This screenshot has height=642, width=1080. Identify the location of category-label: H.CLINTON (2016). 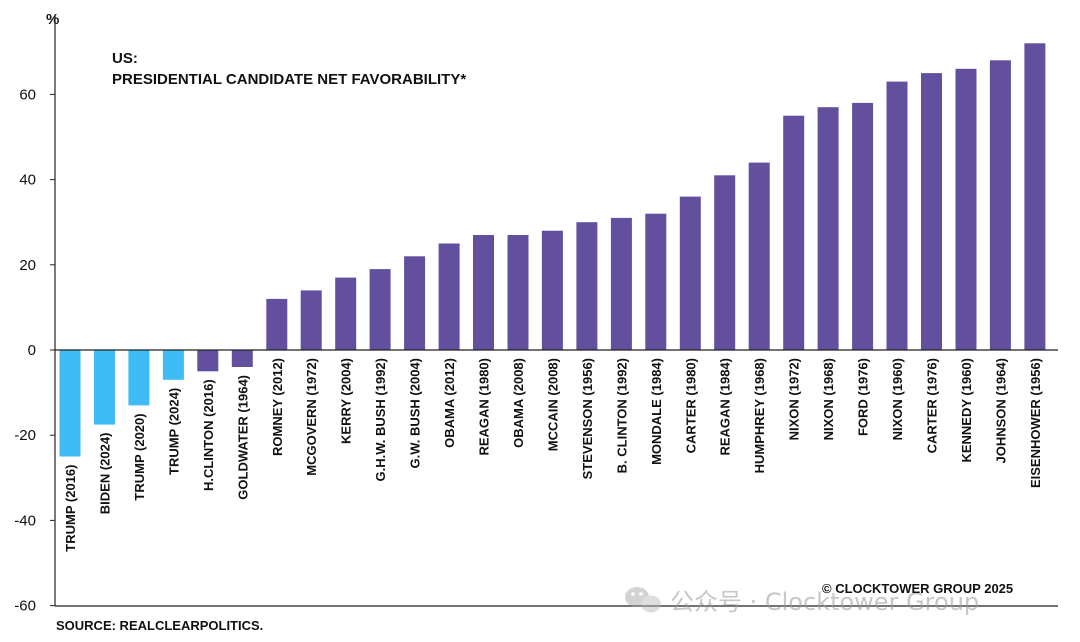
(208, 435).